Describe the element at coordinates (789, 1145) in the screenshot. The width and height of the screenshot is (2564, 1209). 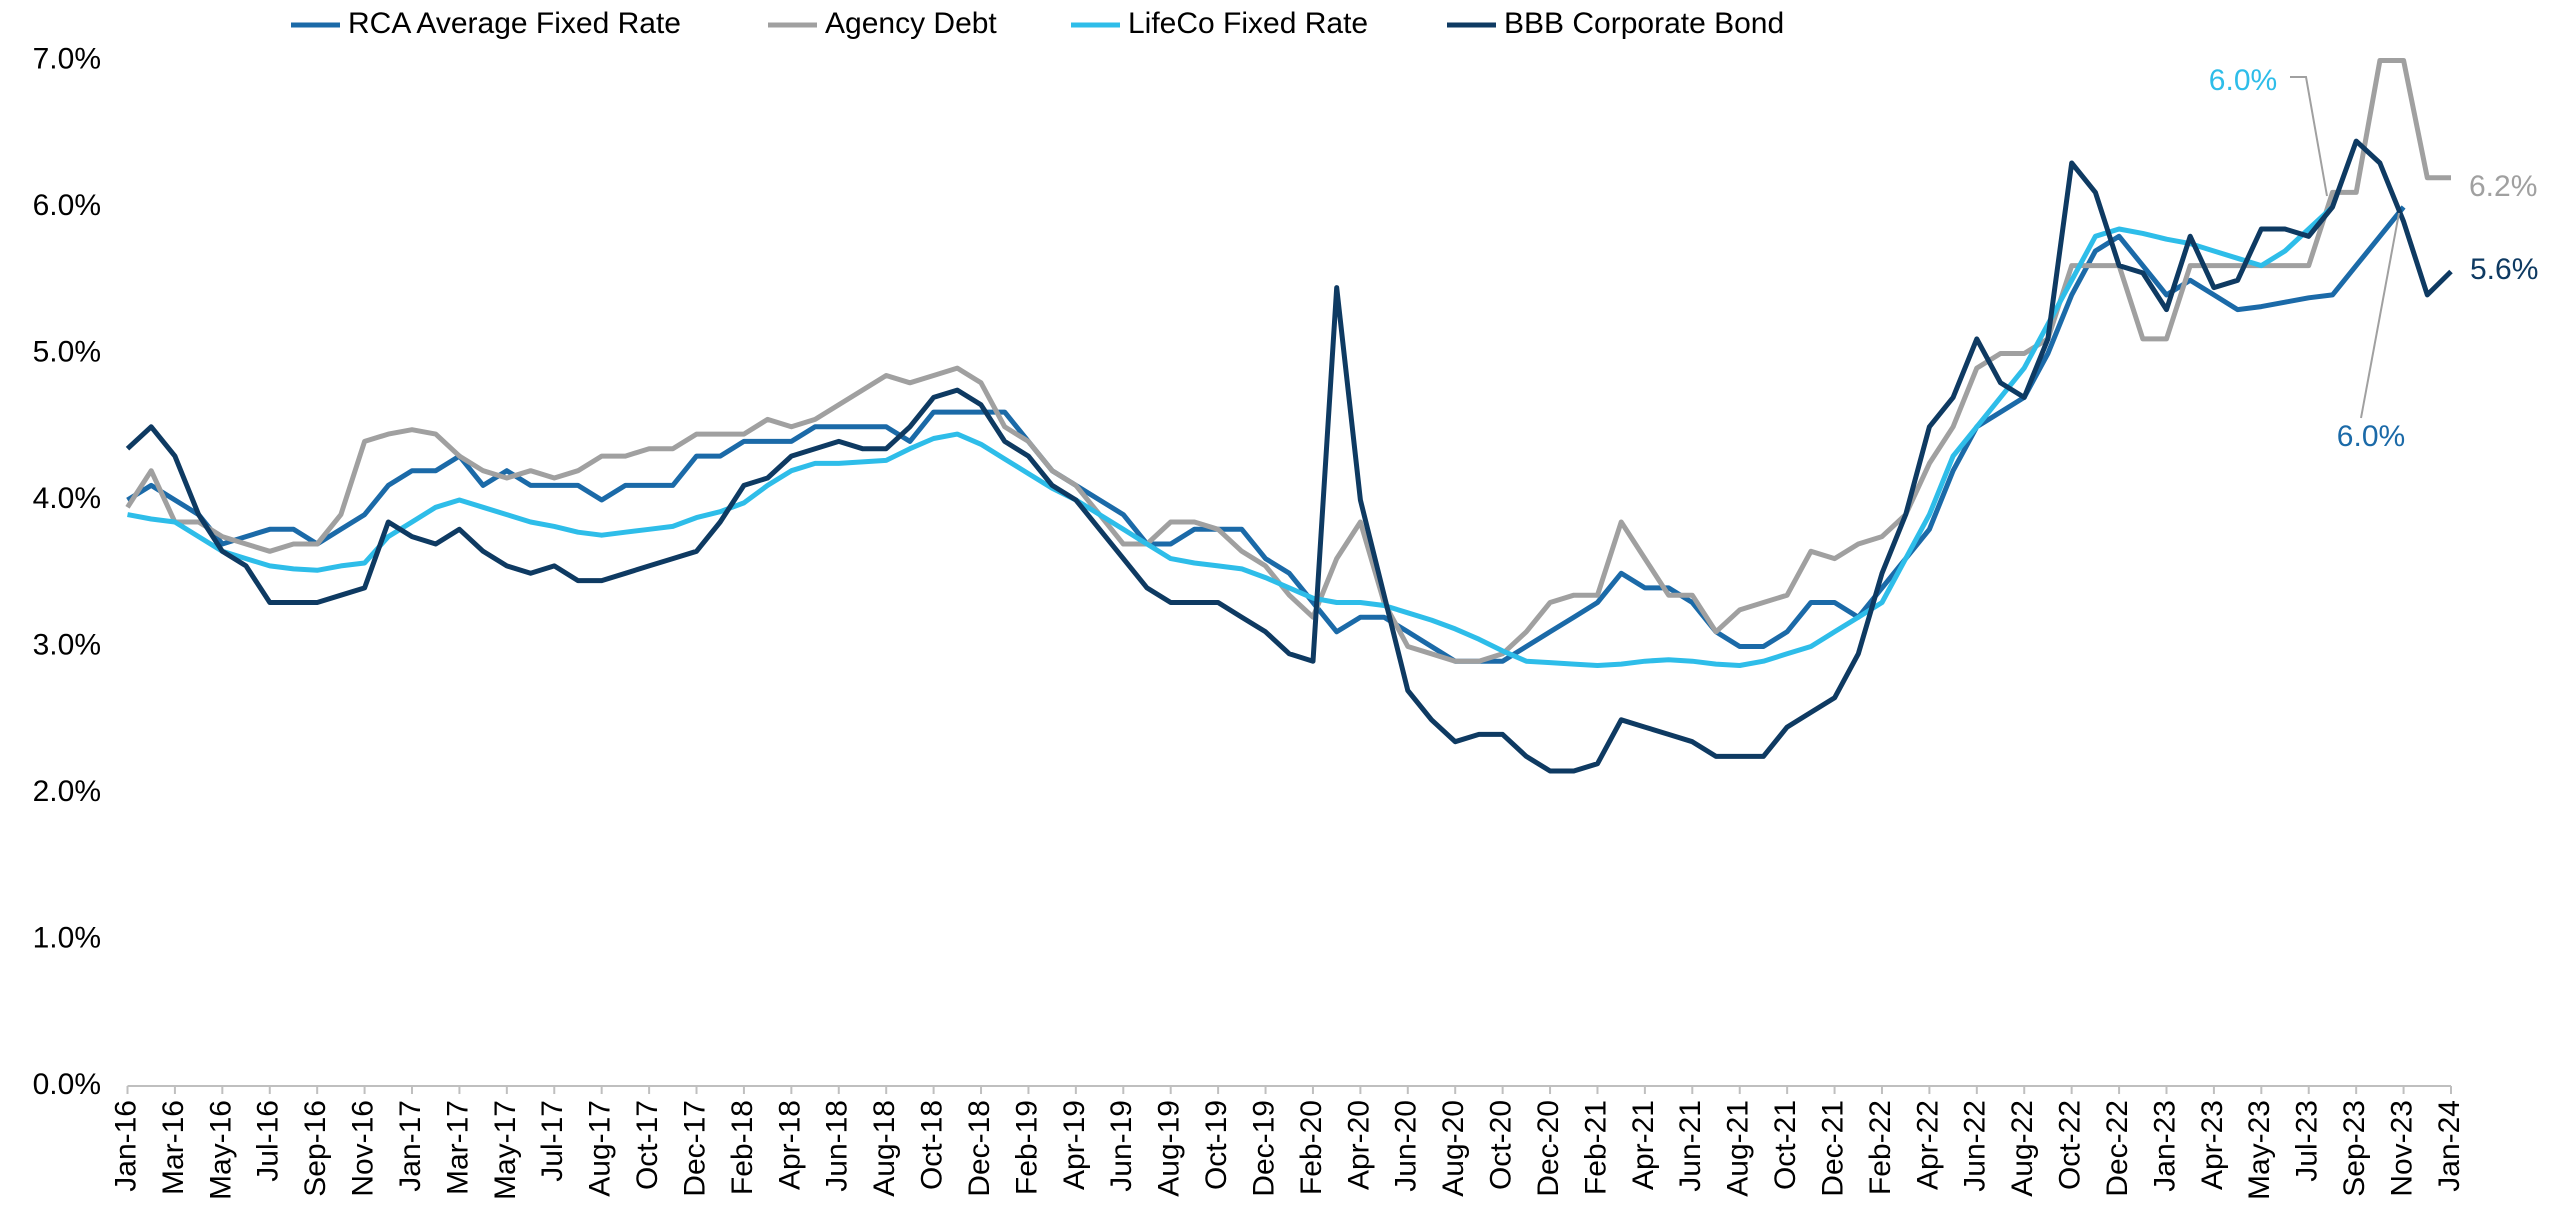
I see `x-tick-label: Apr-18` at that location.